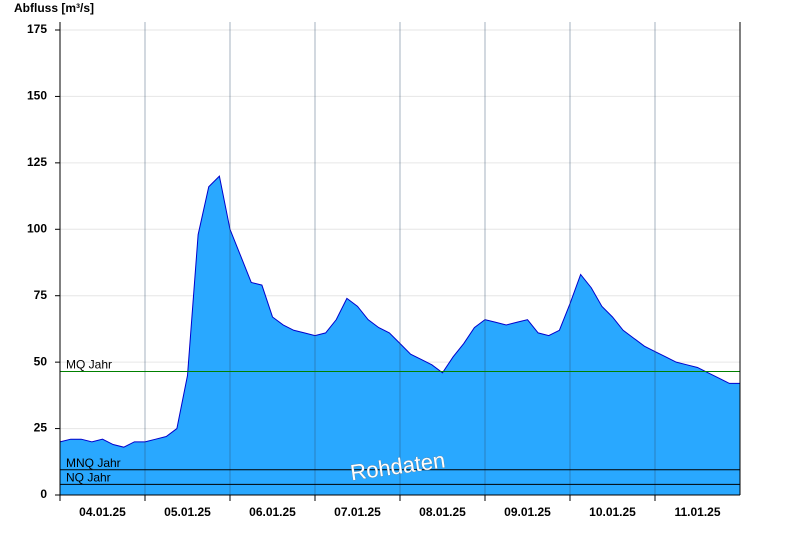  I want to click on reference-label: MNQ Jahr, so click(93, 463).